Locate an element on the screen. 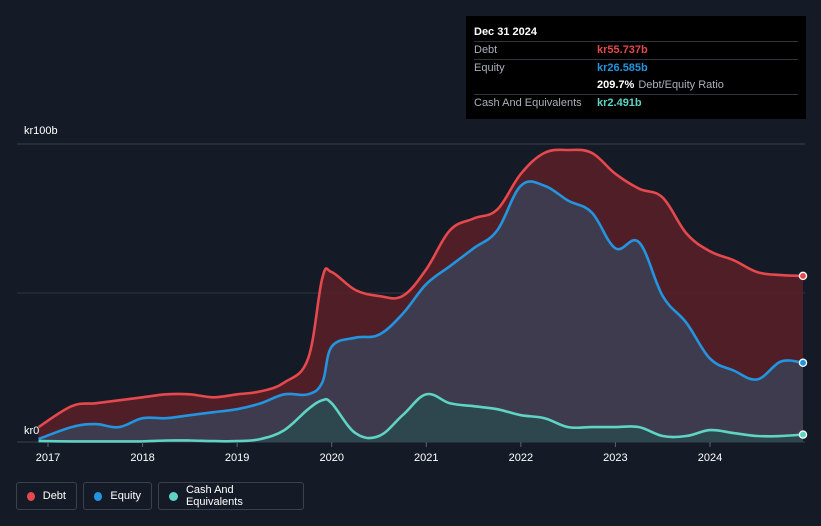  tooltip-cash-label: Cash And Equivalents is located at coordinates (528, 103).